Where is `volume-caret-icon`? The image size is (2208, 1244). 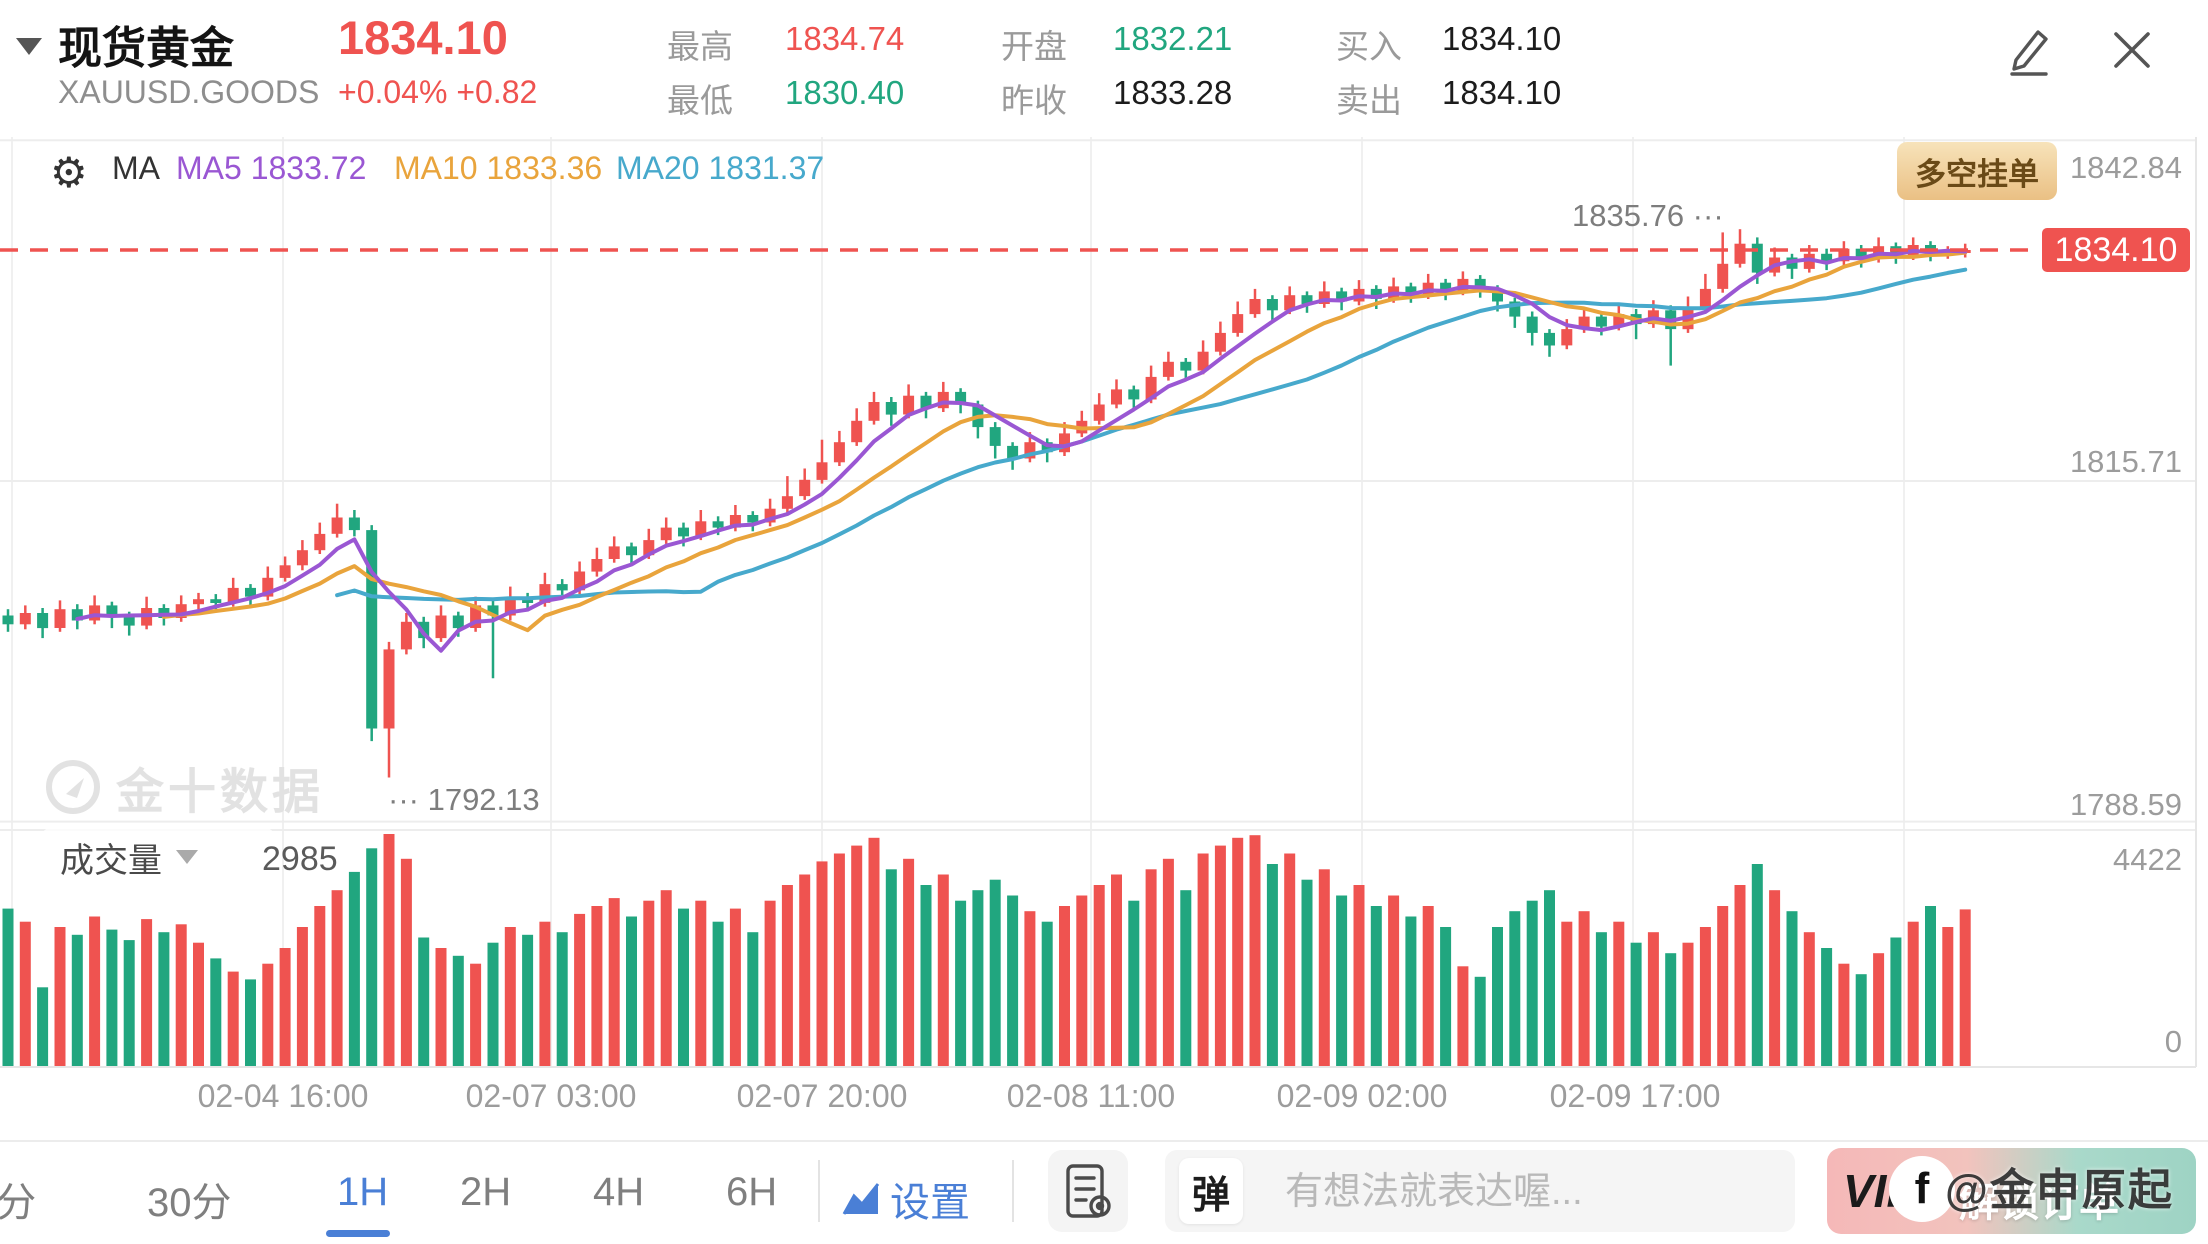
volume-caret-icon is located at coordinates (187, 857).